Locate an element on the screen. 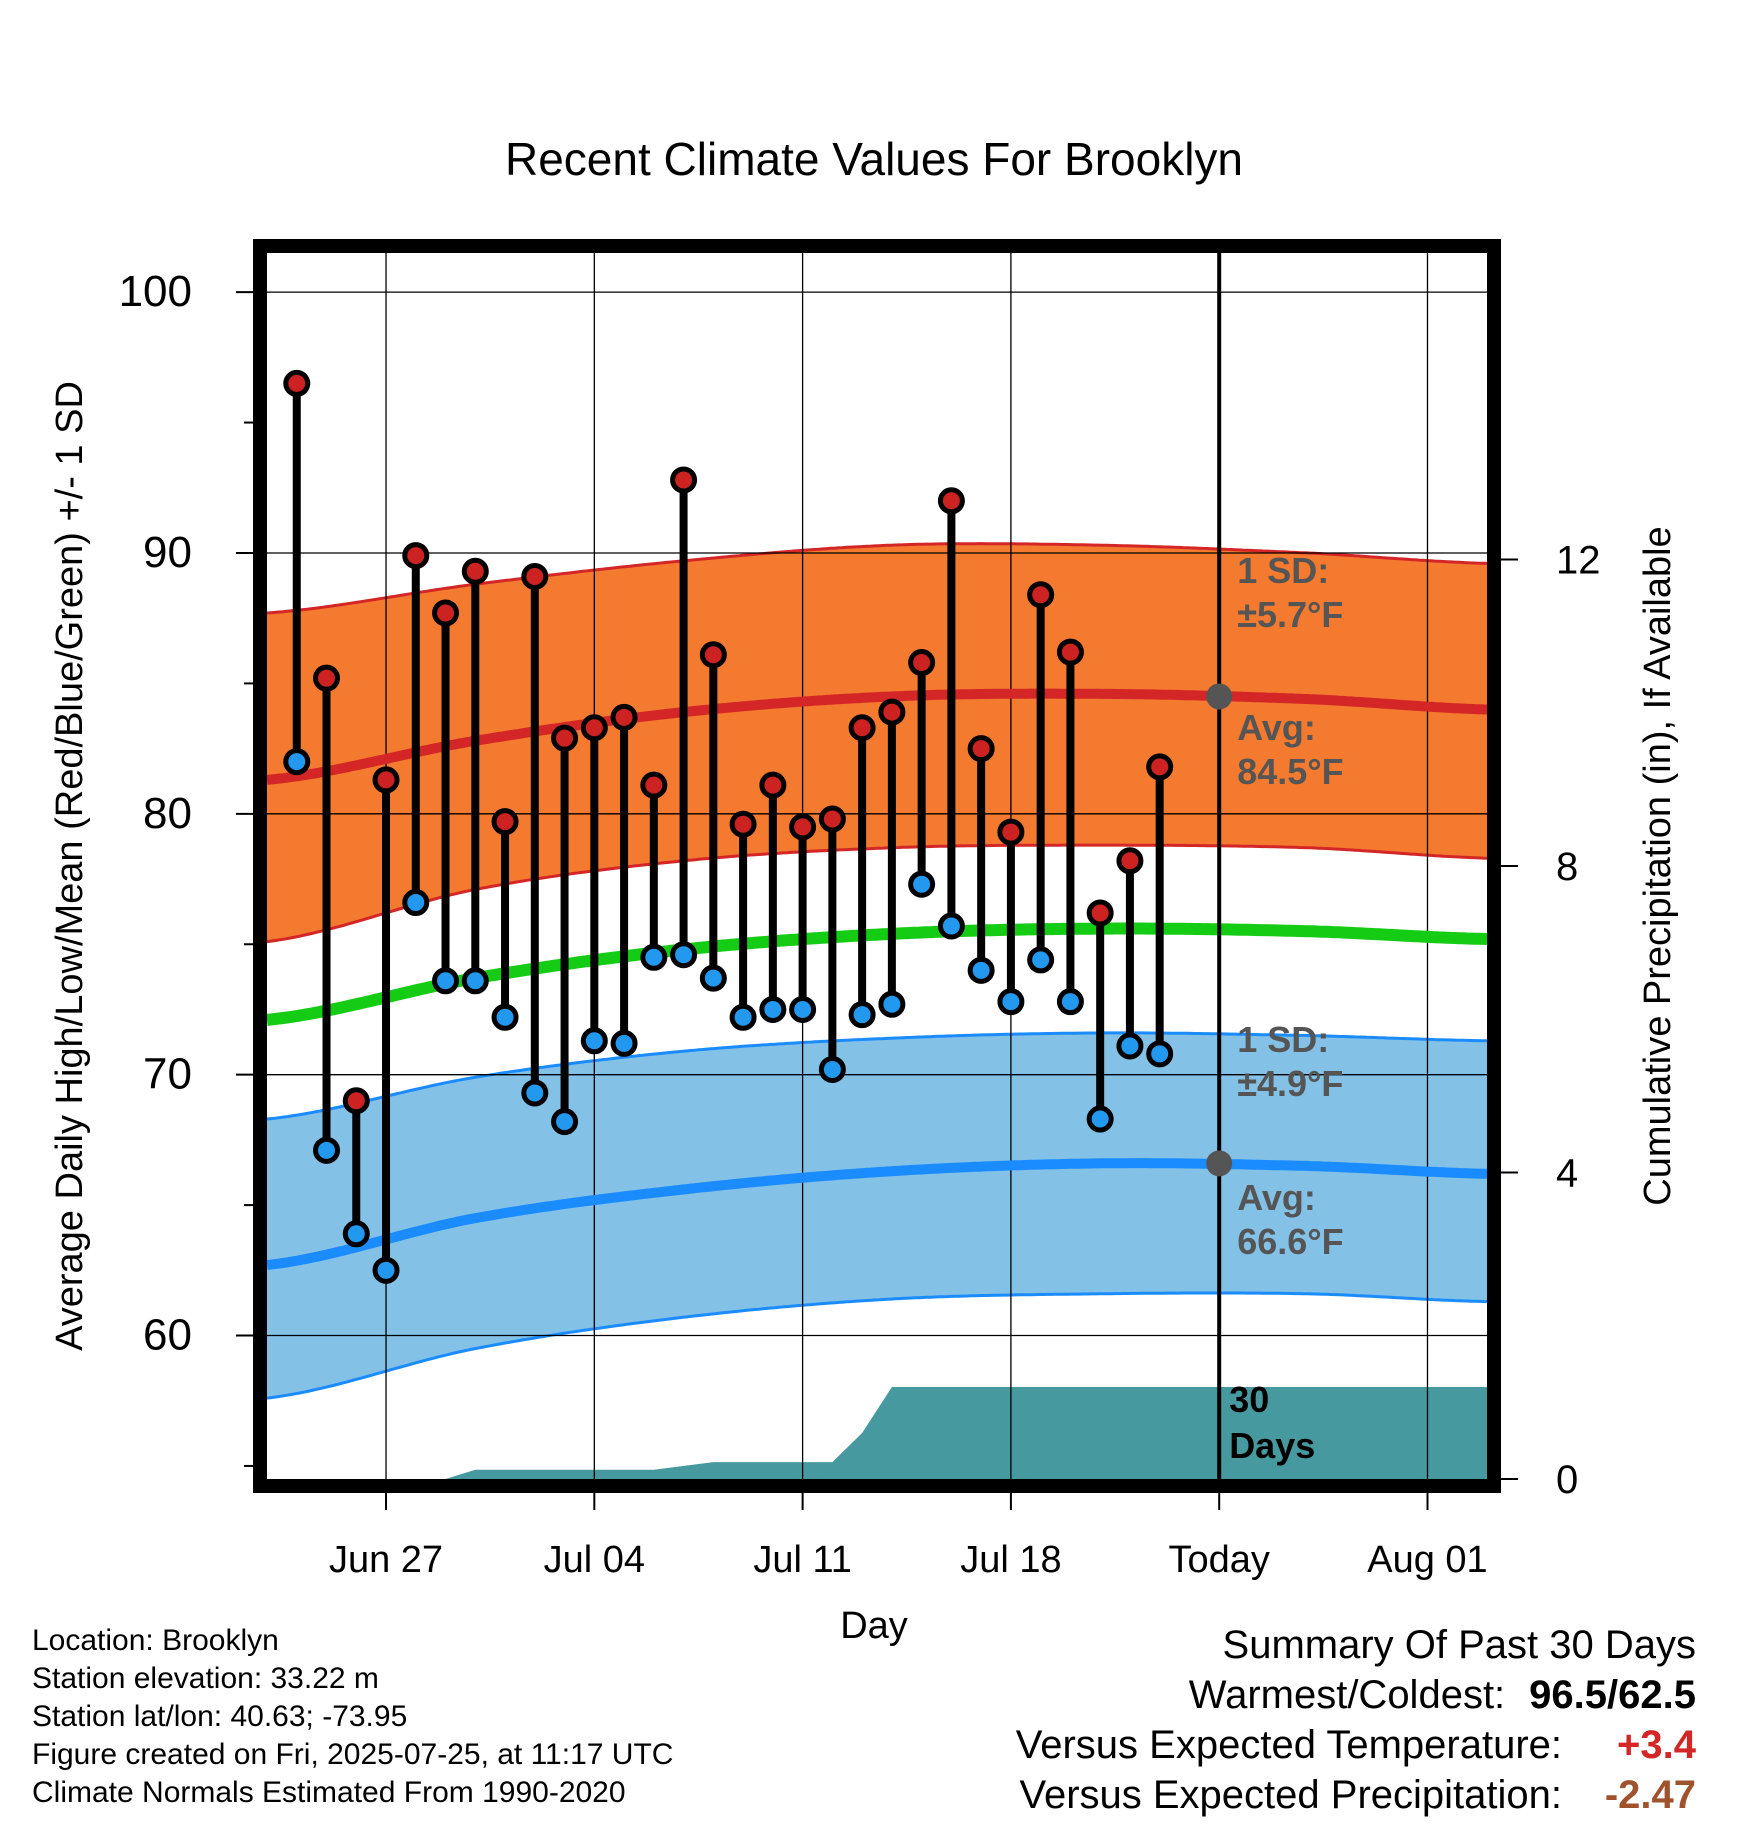  y2-tick-label: 8 is located at coordinates (1567, 867).